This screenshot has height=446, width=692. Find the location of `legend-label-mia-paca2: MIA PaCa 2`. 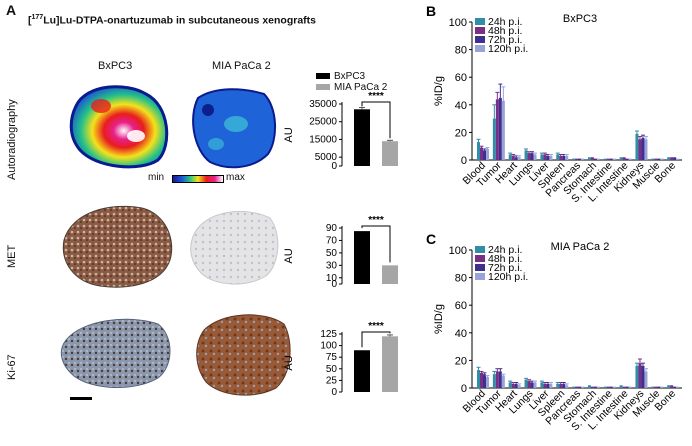

legend-label-mia-paca2: MIA PaCa 2 is located at coordinates (361, 87).